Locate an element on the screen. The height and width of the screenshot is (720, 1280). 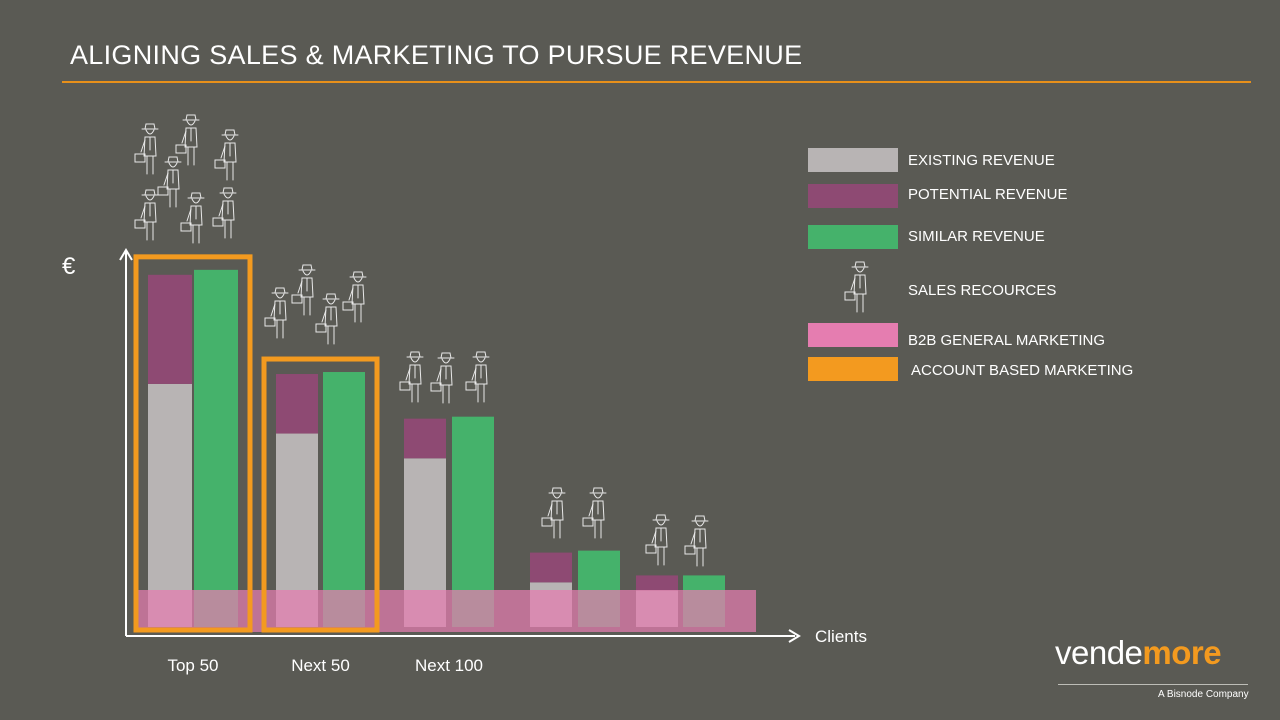
category-label-2: Next 100 is located at coordinates (449, 665).